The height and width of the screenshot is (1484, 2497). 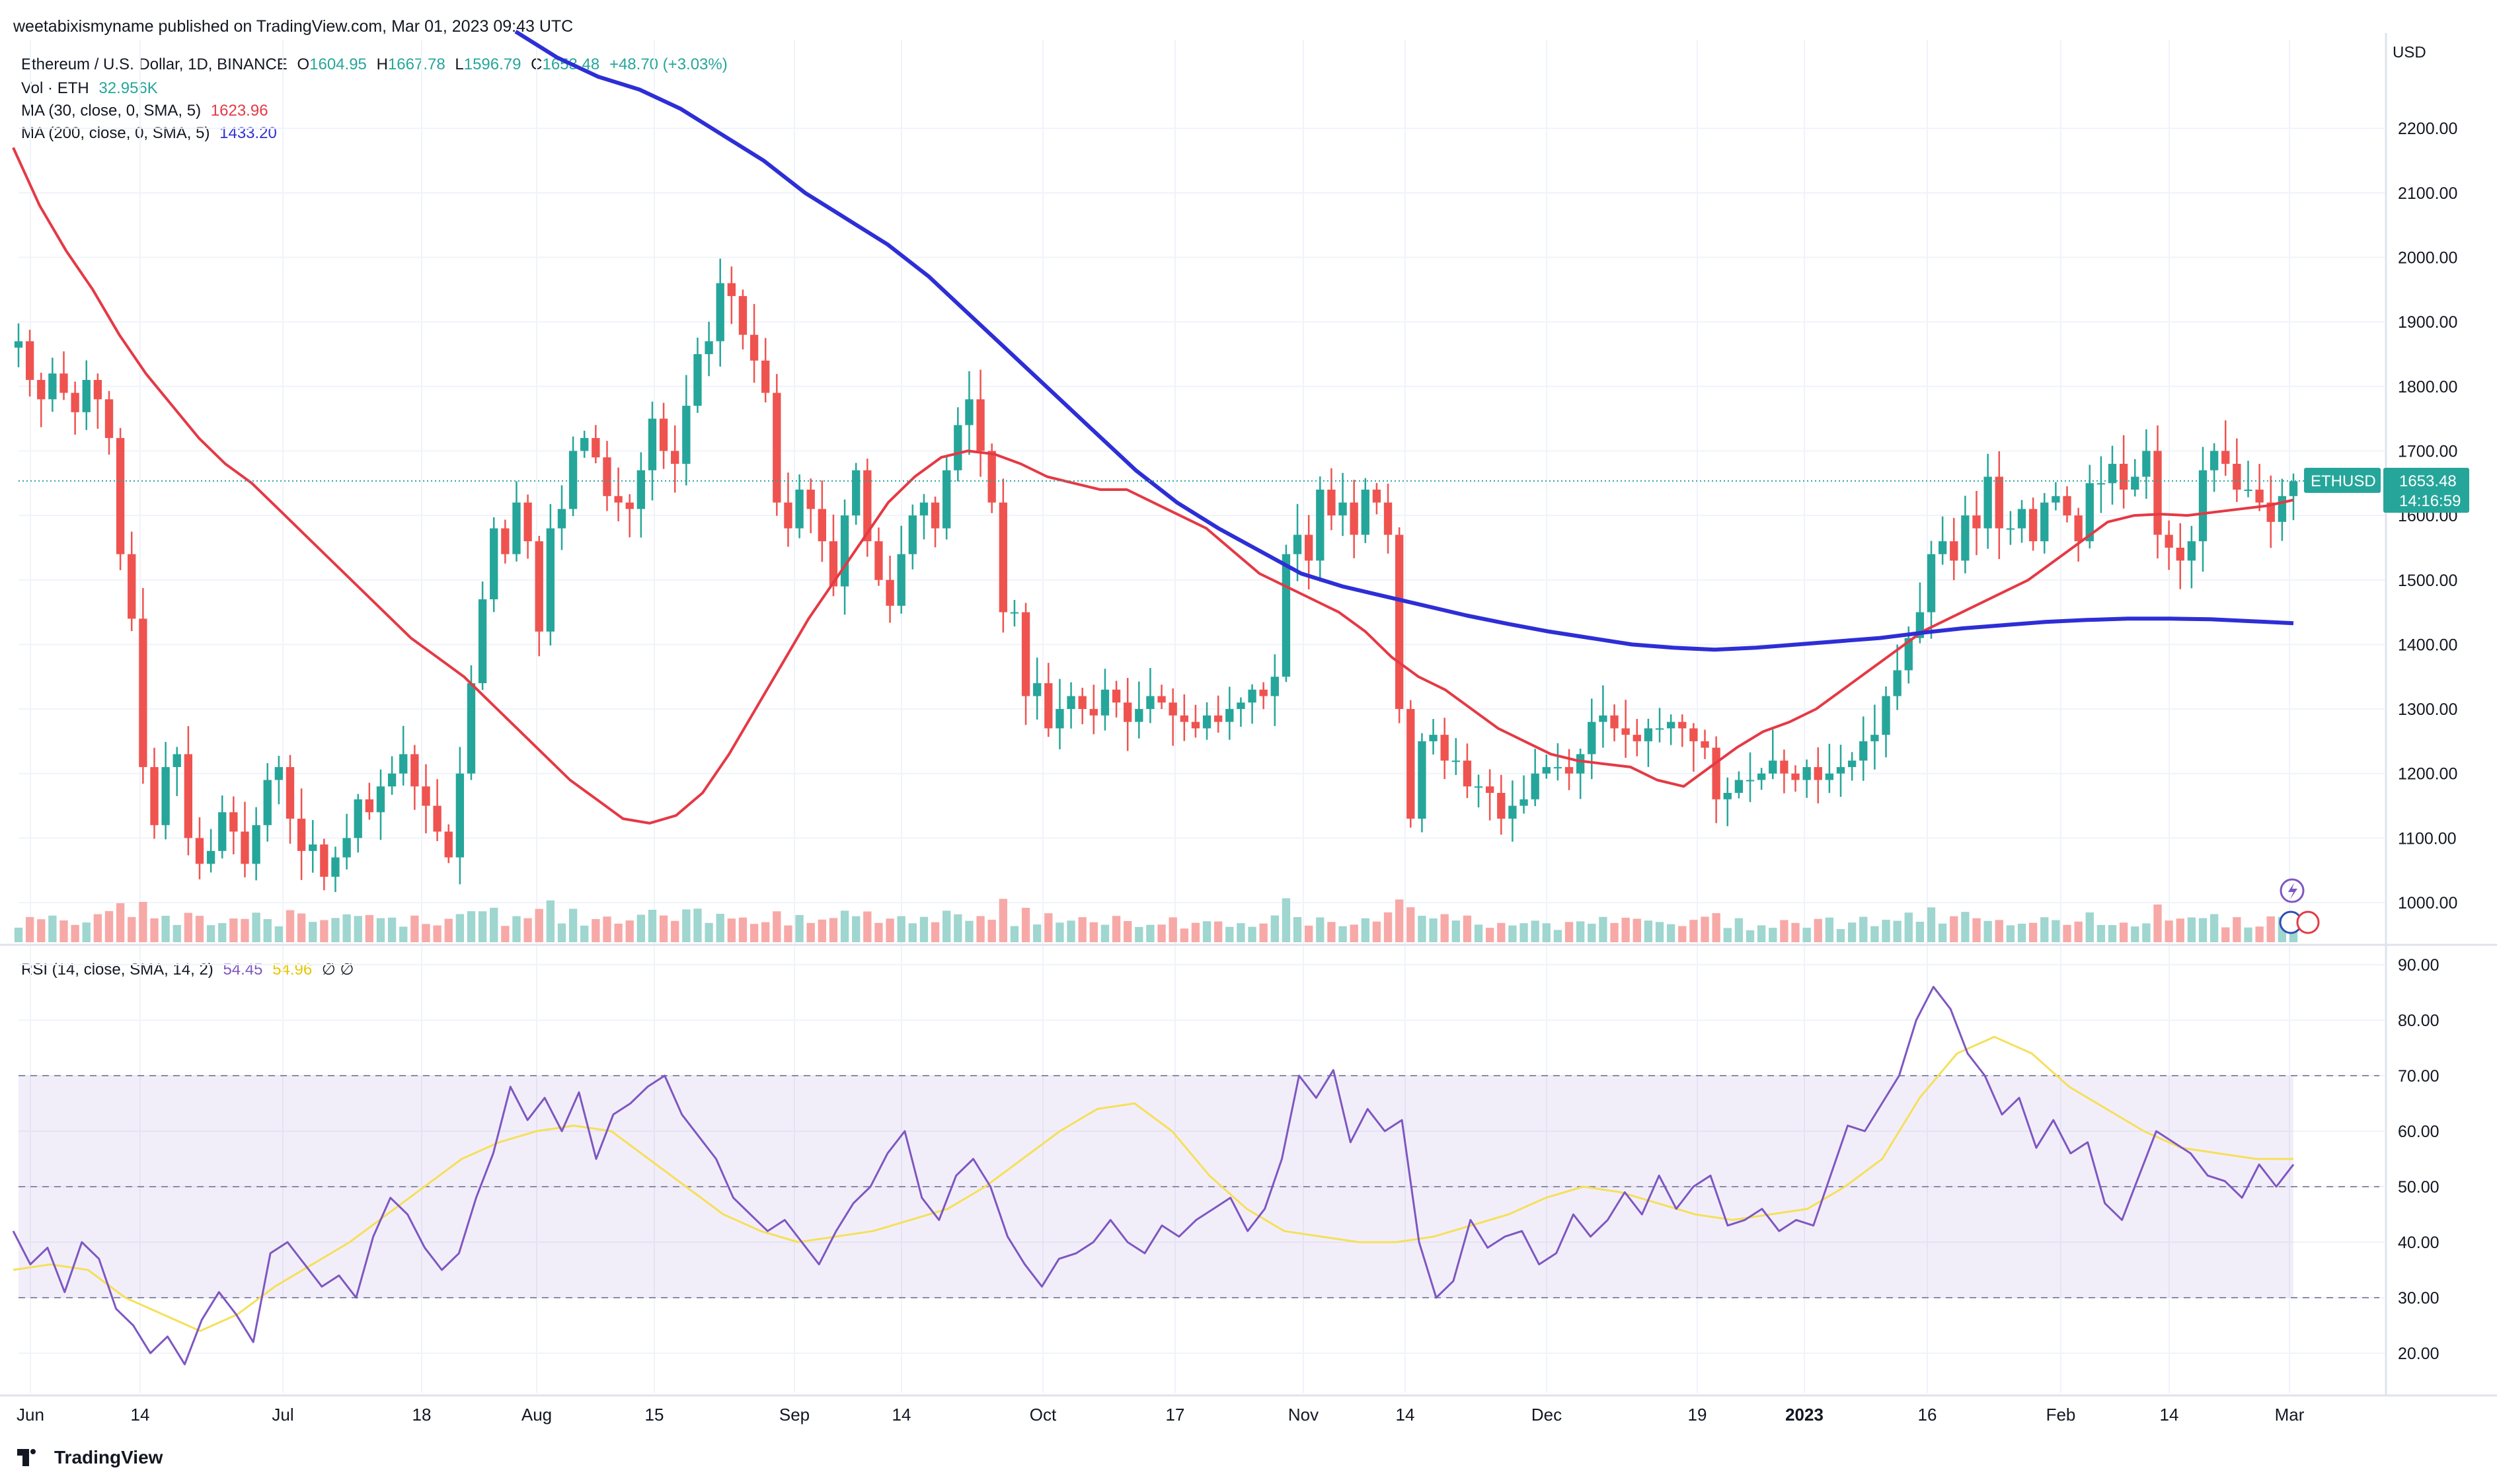 What do you see at coordinates (2418, 1187) in the screenshot?
I see `rsi-tick-label: 50.00` at bounding box center [2418, 1187].